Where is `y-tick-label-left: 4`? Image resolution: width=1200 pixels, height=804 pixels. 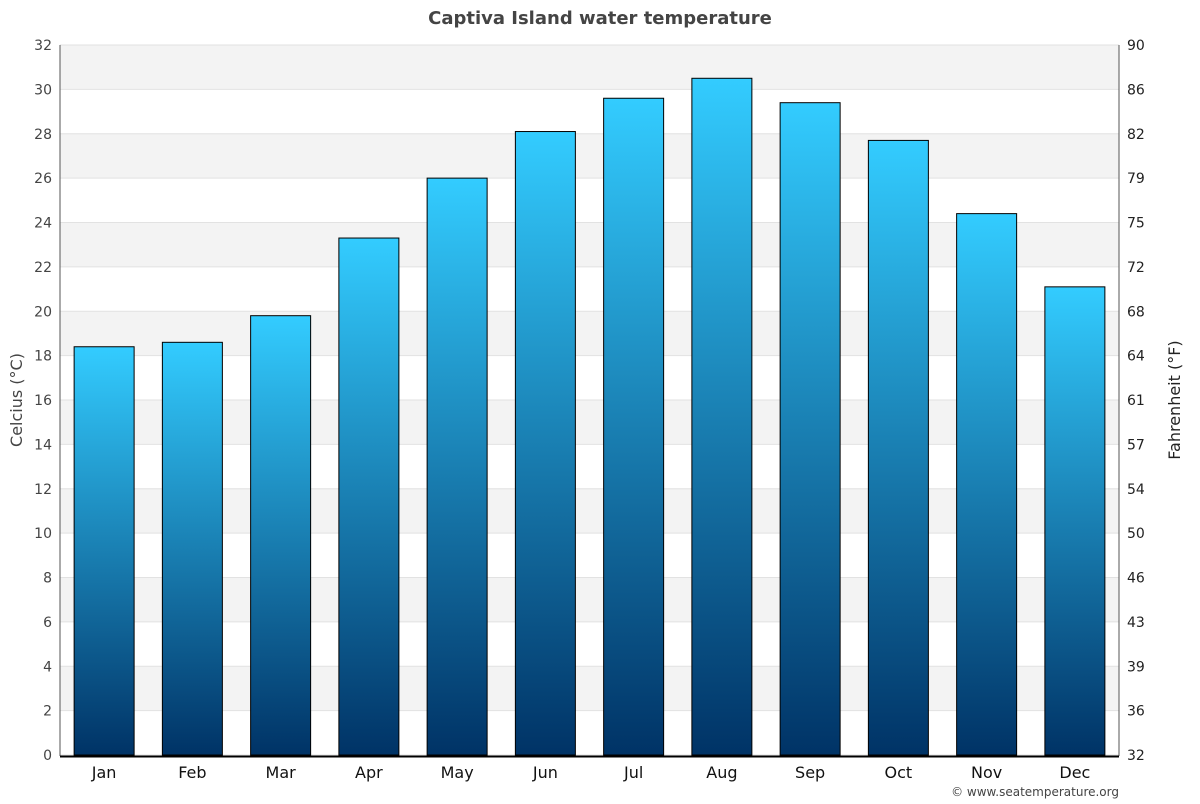
y-tick-label-left: 4 is located at coordinates (47, 667).